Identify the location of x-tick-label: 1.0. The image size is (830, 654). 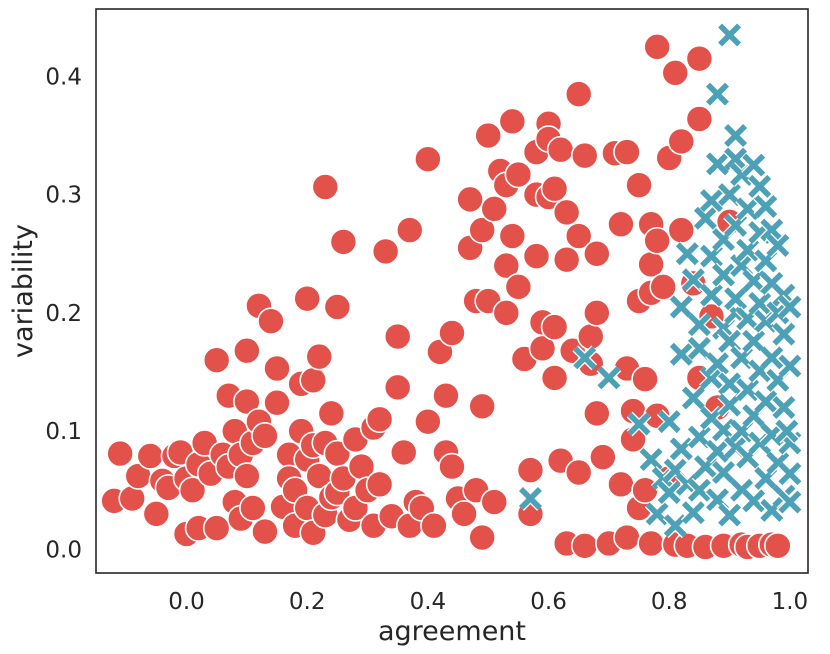
(790, 602).